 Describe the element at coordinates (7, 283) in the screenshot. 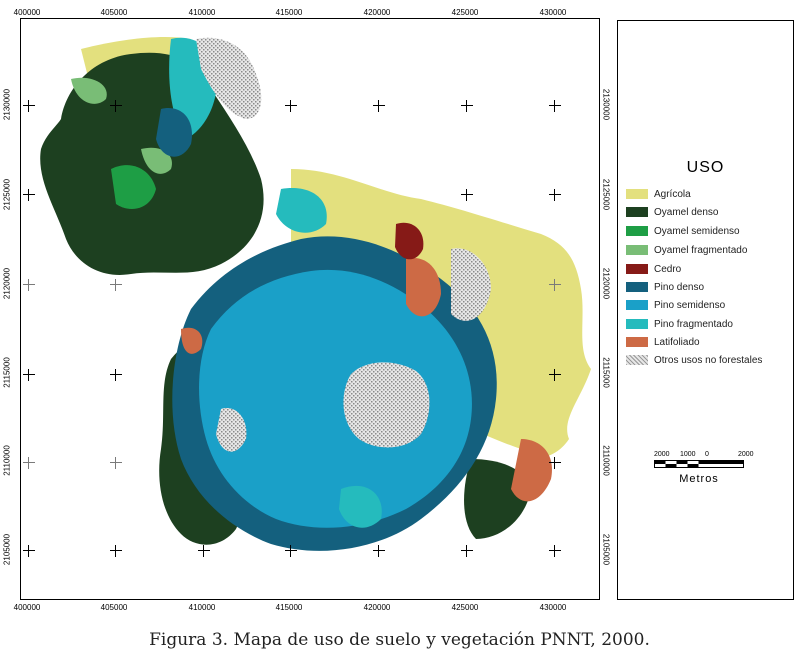

I see `y-tick-left: 2120000` at that location.